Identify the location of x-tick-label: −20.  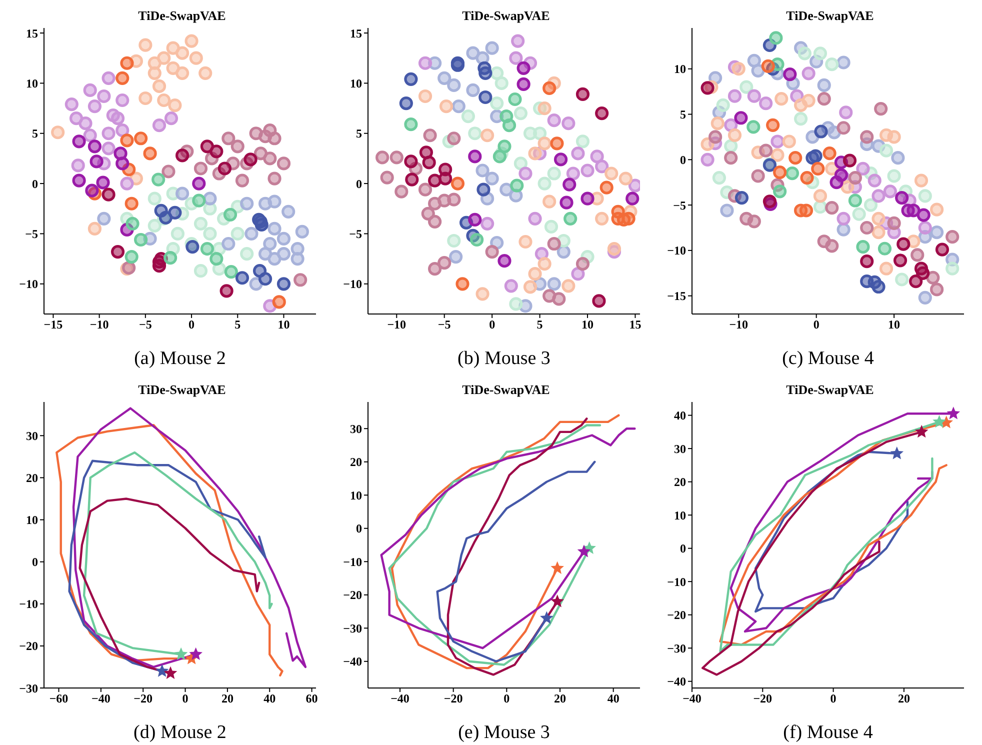
(143, 699).